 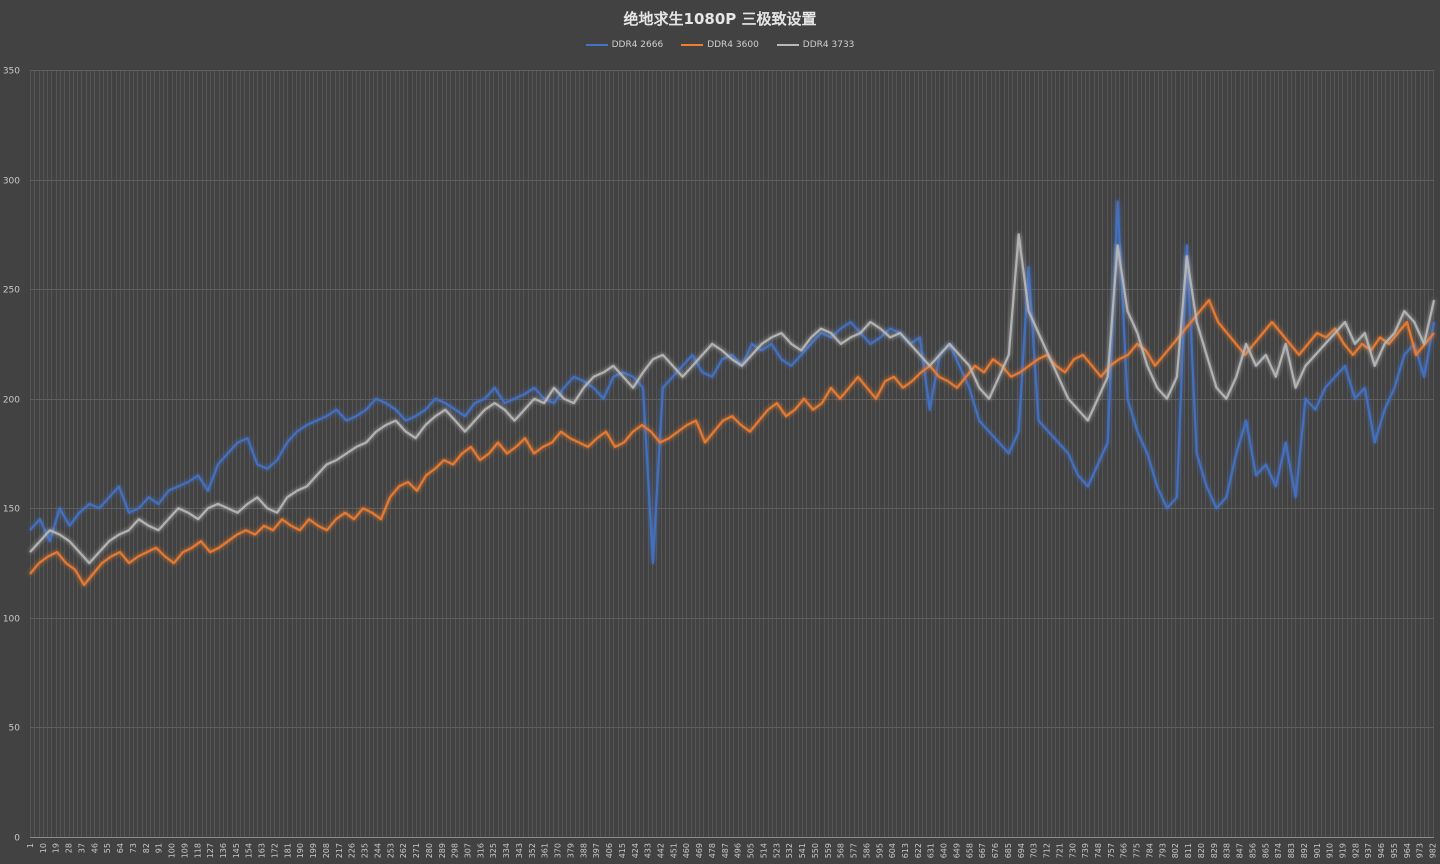 I want to click on x-tick-label: 46, so click(x=94, y=848).